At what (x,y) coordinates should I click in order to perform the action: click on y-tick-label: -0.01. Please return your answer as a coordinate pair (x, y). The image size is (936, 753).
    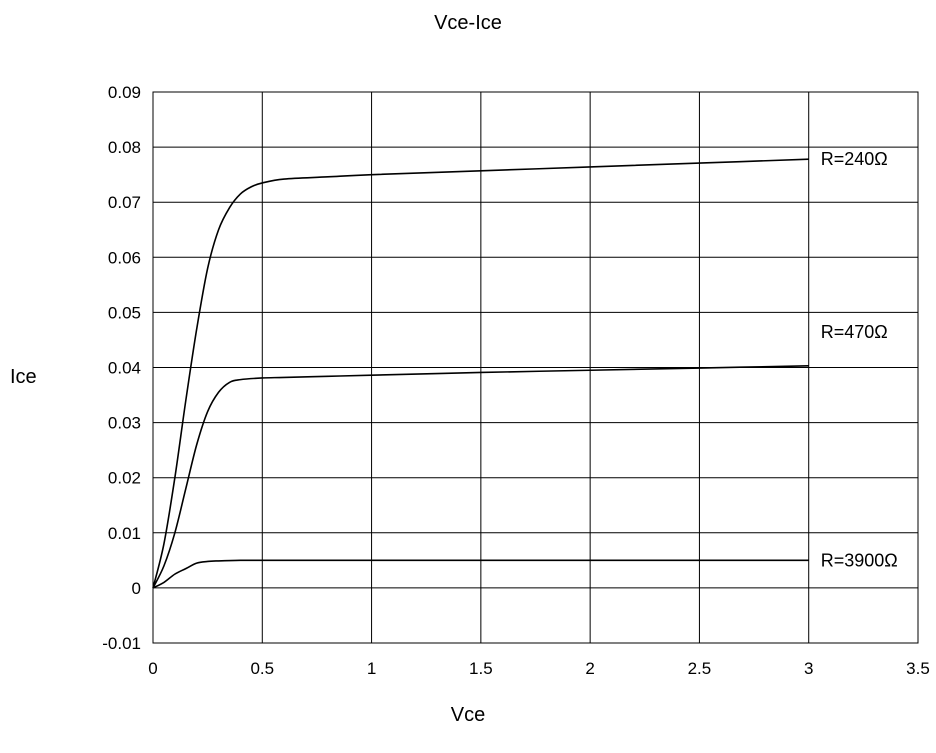
    Looking at the image, I should click on (121, 643).